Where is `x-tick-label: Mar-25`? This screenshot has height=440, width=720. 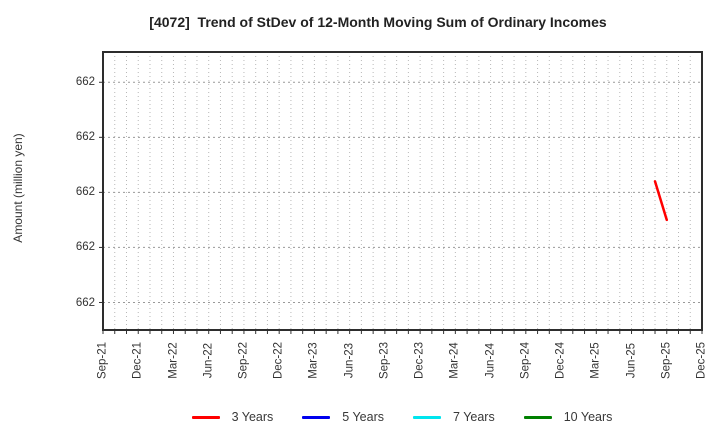 x-tick-label: Mar-25 is located at coordinates (595, 360).